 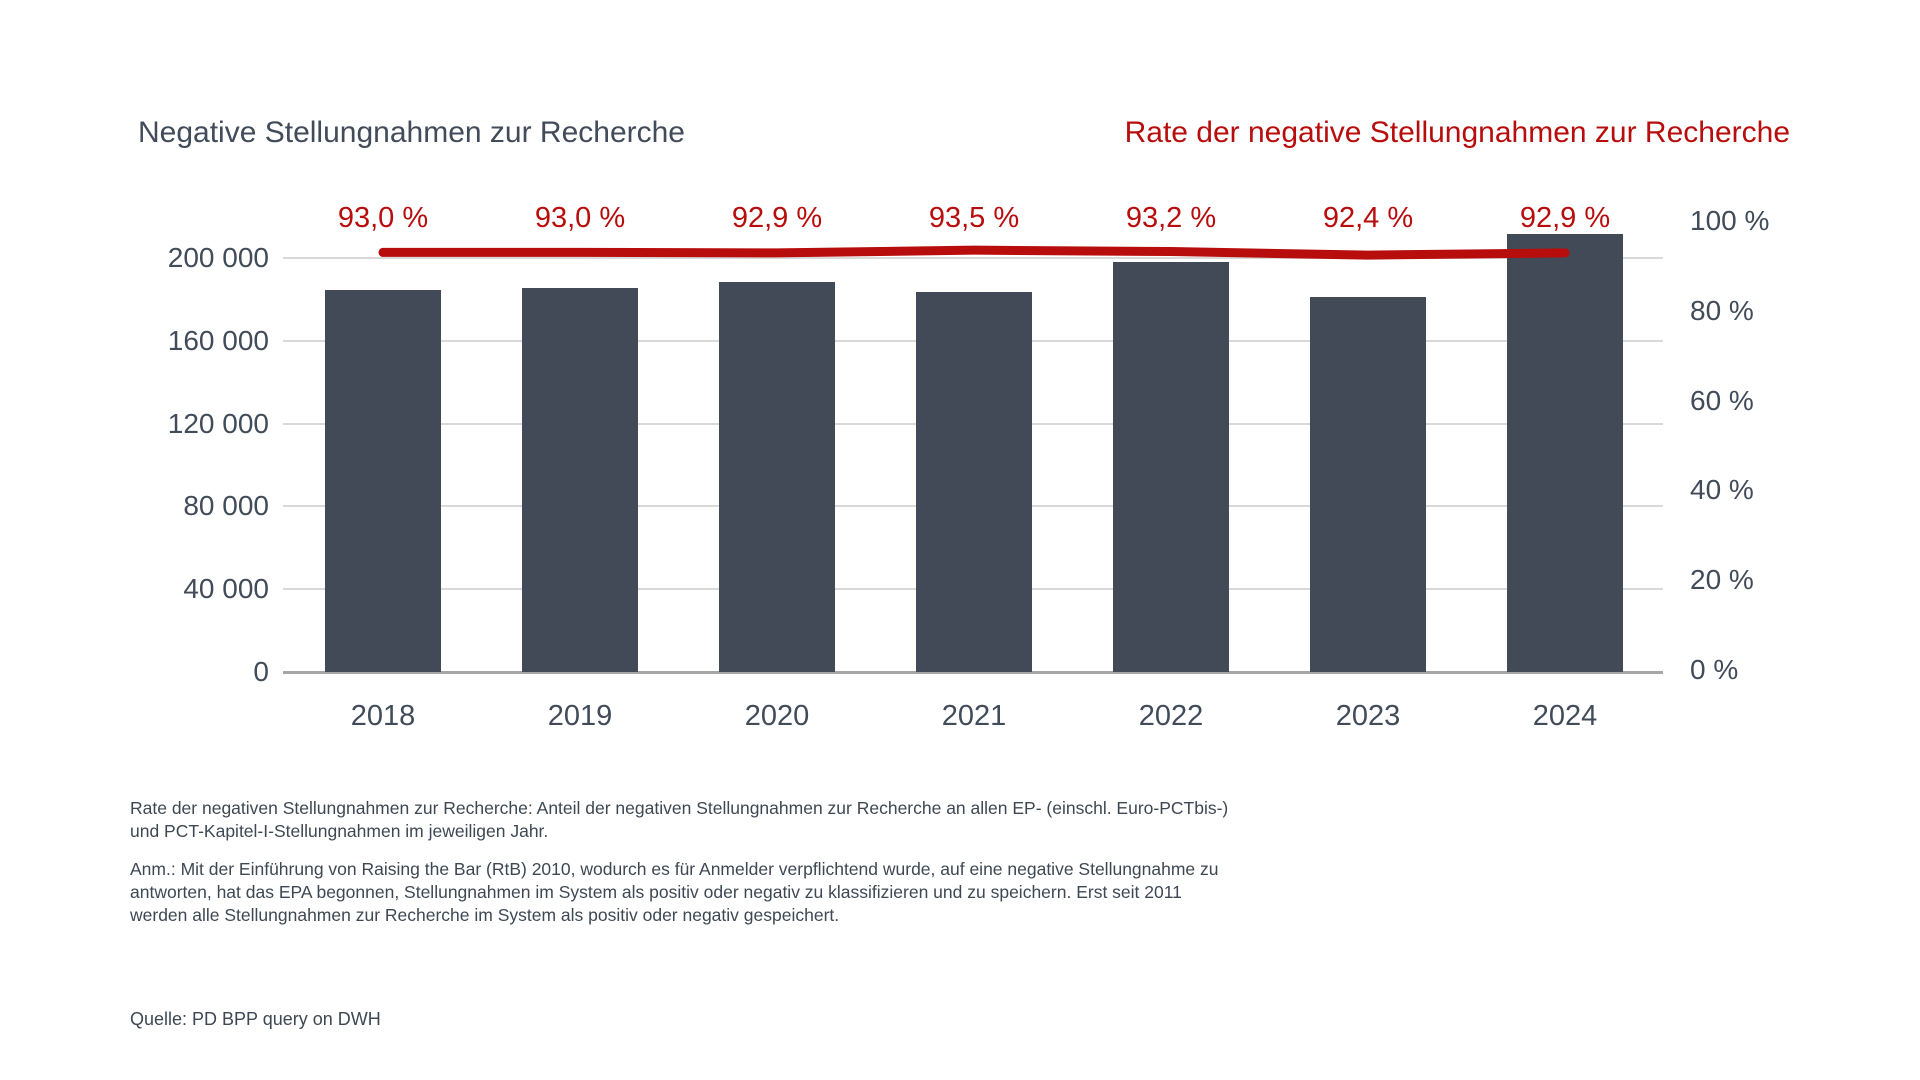 I want to click on y-axis-left-tick-label: 40 000, so click(x=226, y=589).